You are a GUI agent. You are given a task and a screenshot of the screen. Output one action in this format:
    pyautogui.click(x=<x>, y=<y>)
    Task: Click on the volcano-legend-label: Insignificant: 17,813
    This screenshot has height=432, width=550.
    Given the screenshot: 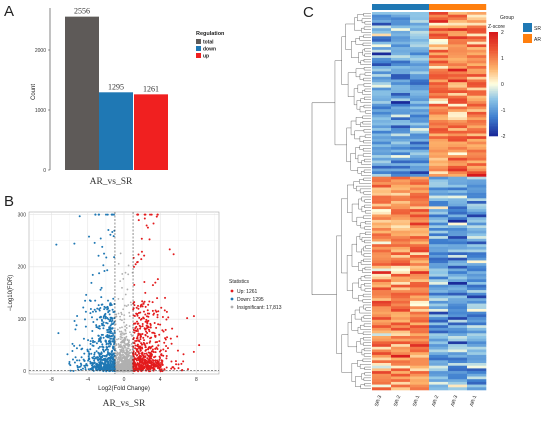 What is the action you would take?
    pyautogui.click(x=259, y=308)
    